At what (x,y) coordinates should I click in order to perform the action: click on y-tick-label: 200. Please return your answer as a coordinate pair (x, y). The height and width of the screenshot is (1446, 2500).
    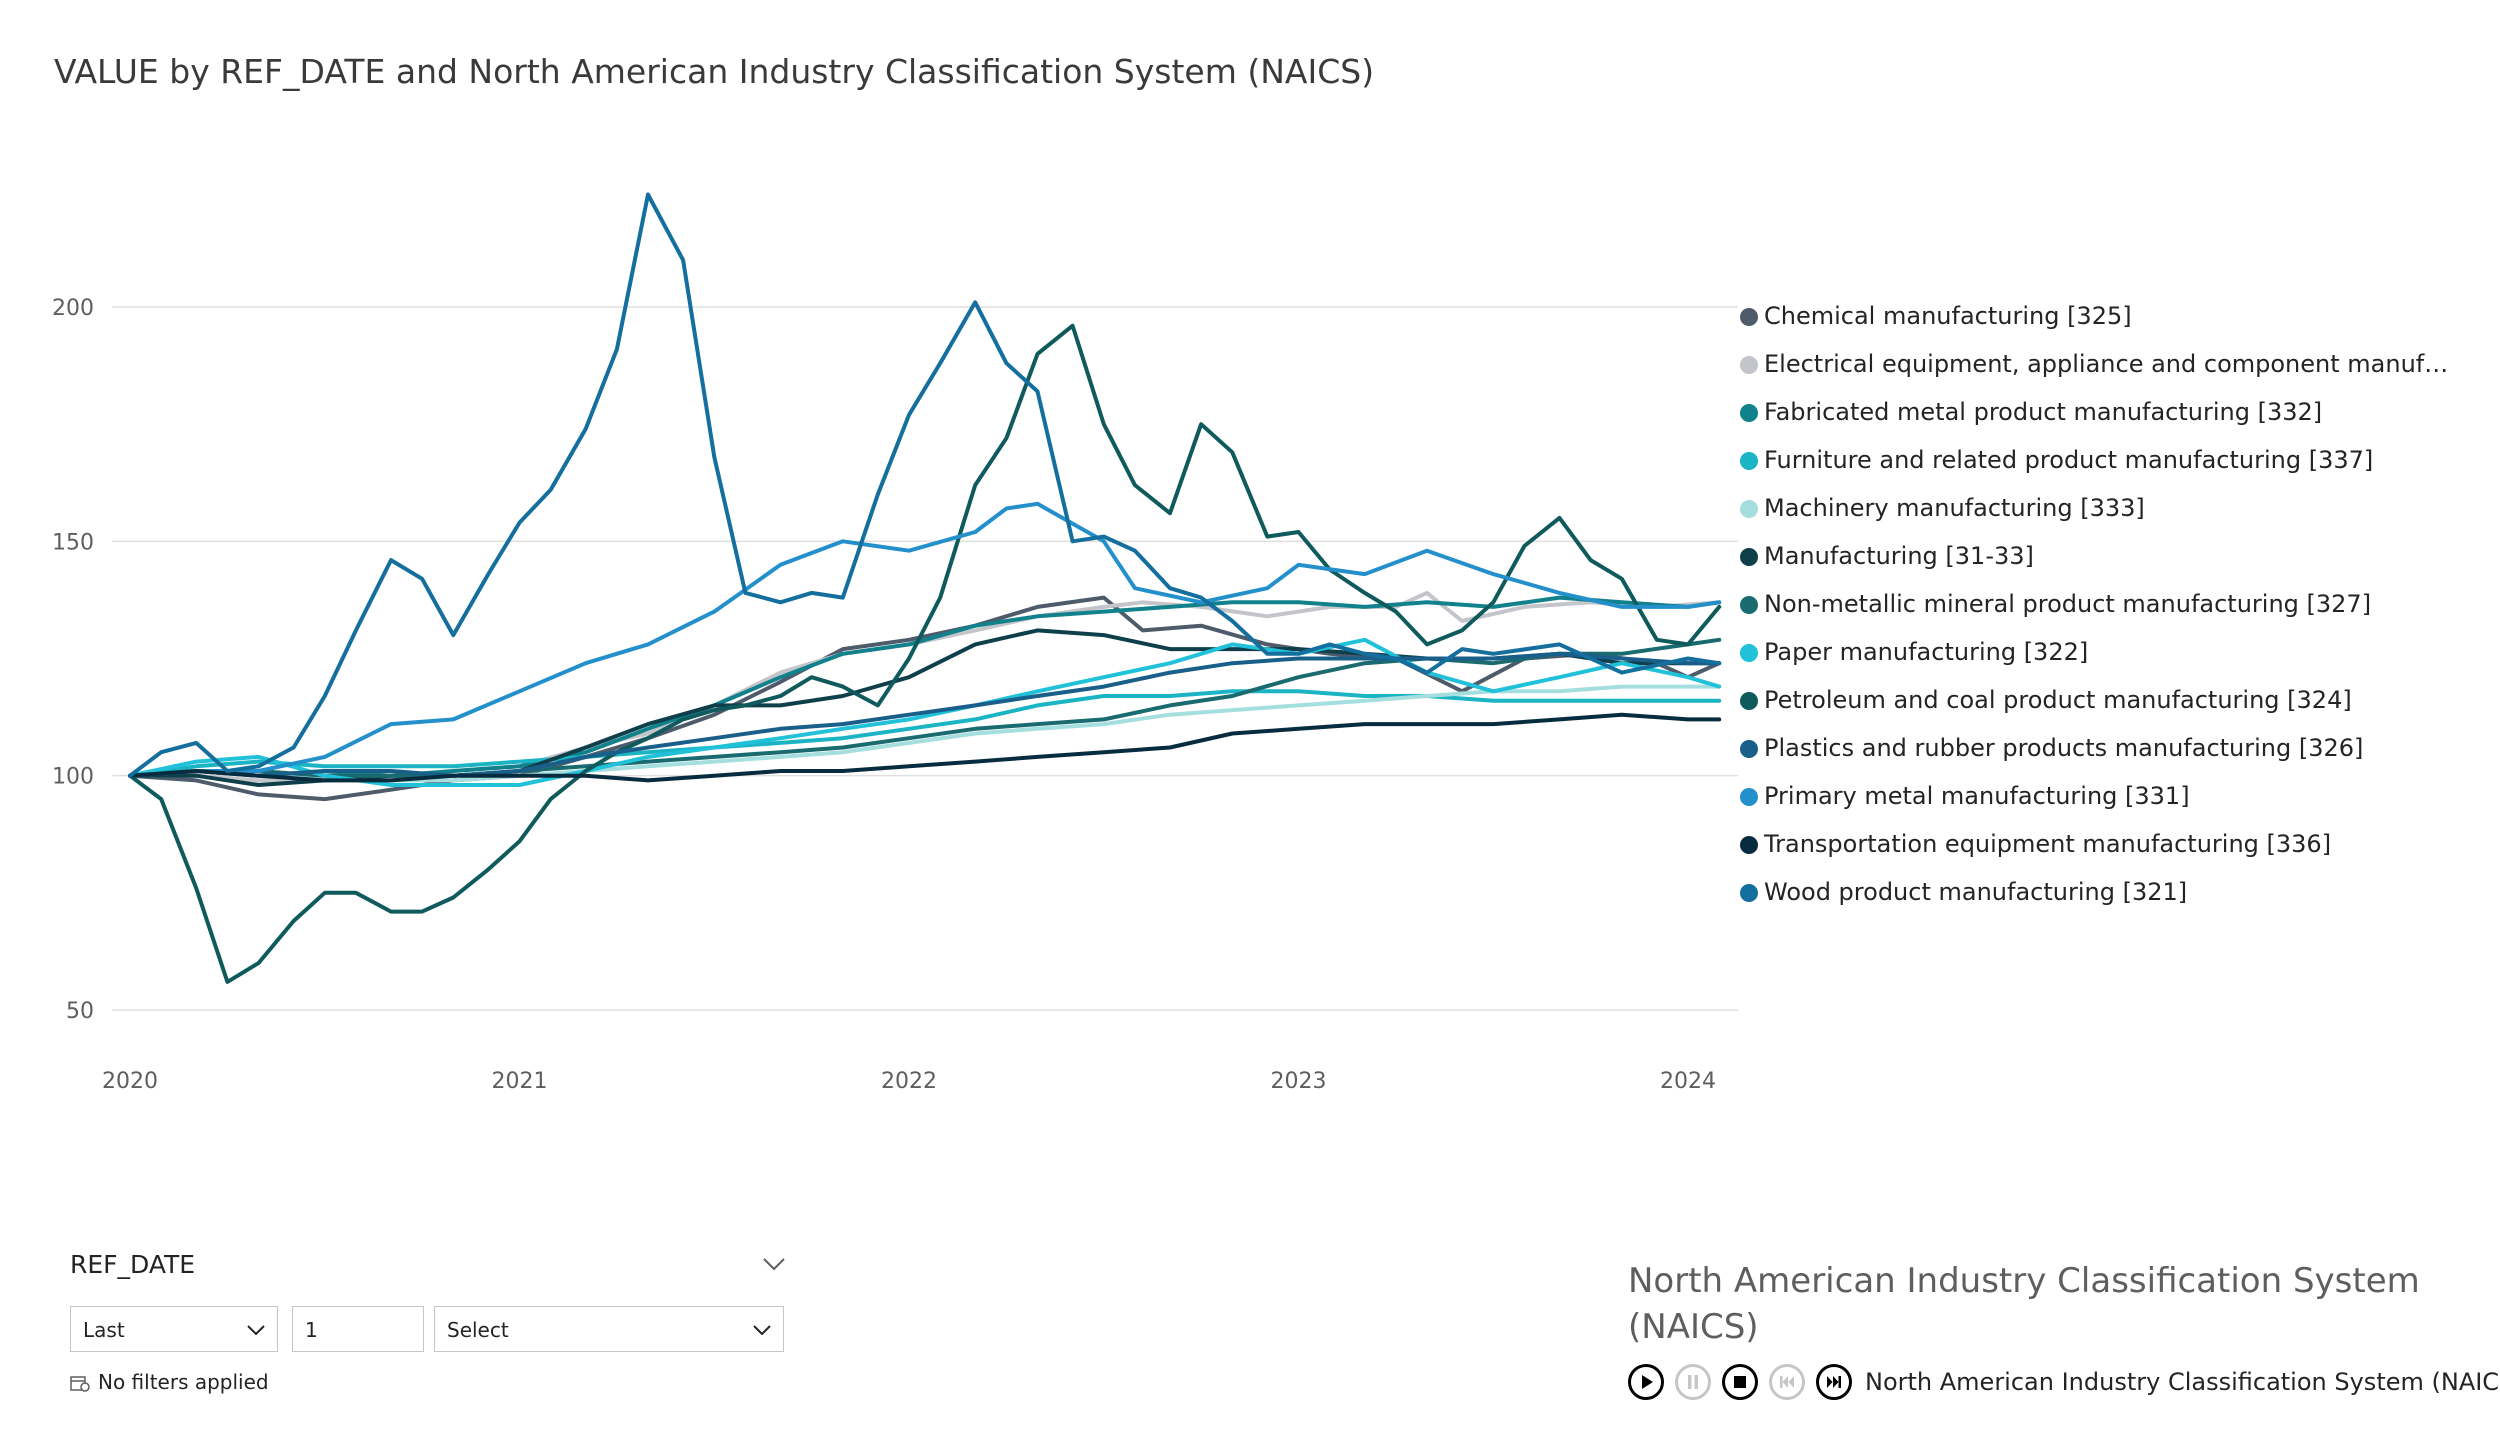
    Looking at the image, I should click on (73, 308).